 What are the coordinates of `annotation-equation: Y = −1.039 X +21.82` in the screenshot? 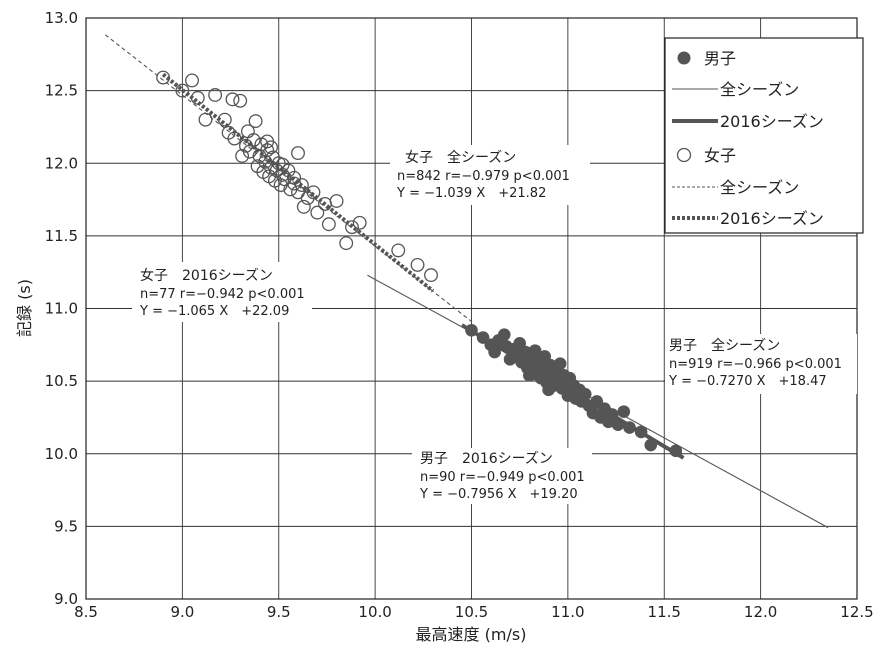 It's located at (471, 193).